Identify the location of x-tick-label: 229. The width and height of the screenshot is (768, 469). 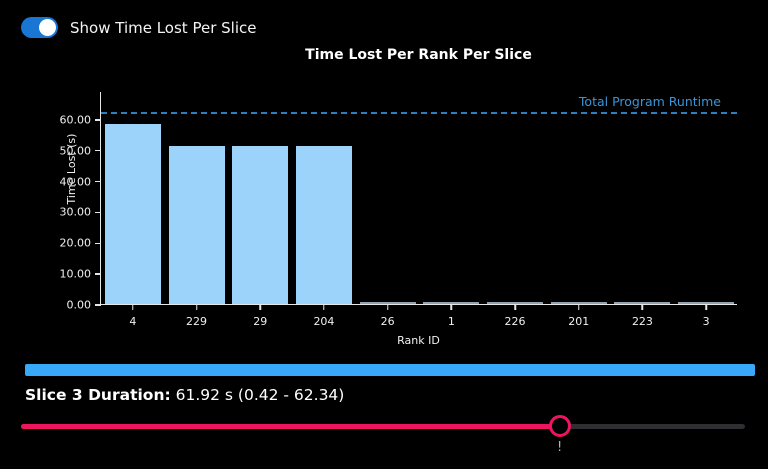
(197, 321).